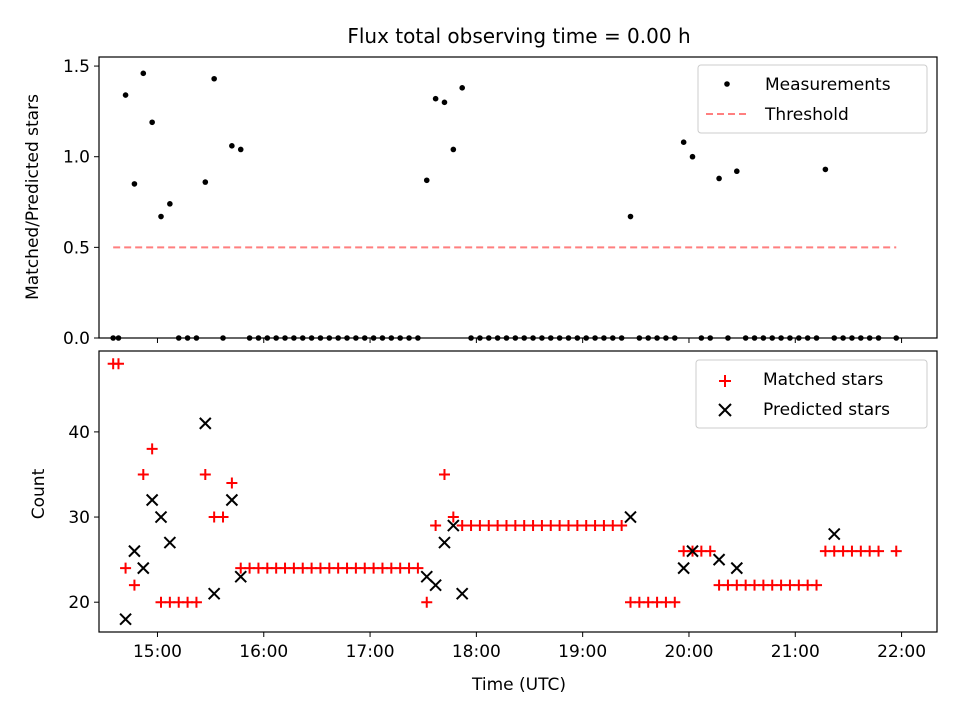 This screenshot has width=960, height=720. What do you see at coordinates (76, 158) in the screenshot?
I see `top-y-tick-label: 1.0` at bounding box center [76, 158].